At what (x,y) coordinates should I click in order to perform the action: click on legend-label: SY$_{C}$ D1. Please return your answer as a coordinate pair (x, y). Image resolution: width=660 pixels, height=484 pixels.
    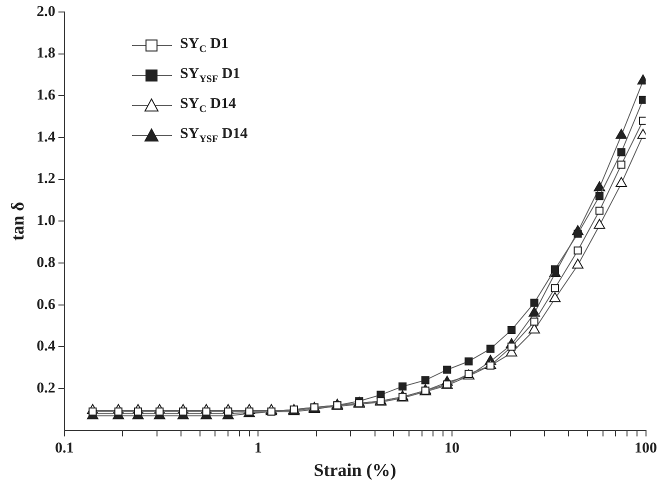
    Looking at the image, I should click on (204, 45).